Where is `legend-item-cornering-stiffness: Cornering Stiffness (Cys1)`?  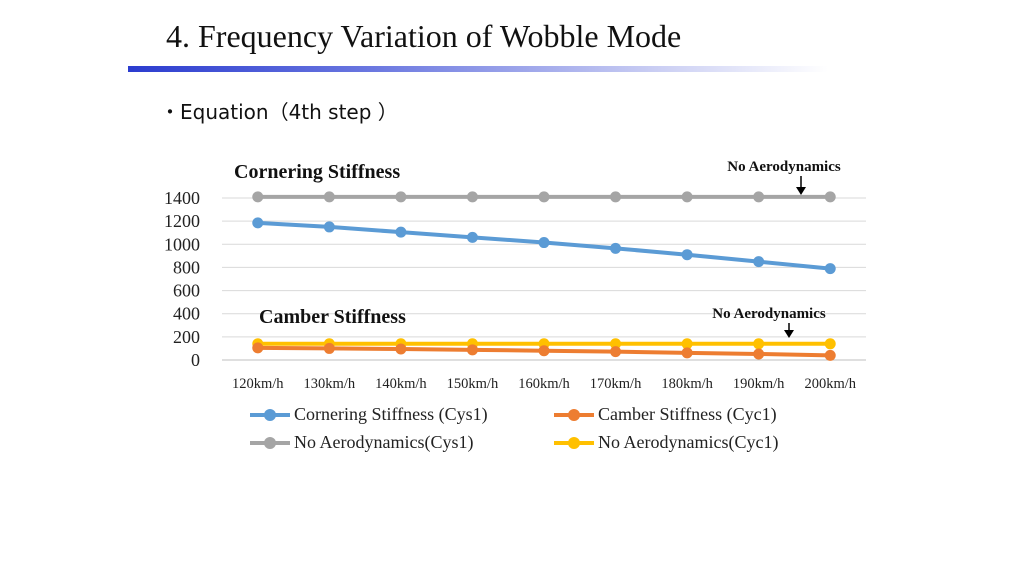 legend-item-cornering-stiffness: Cornering Stiffness (Cys1) is located at coordinates (369, 414).